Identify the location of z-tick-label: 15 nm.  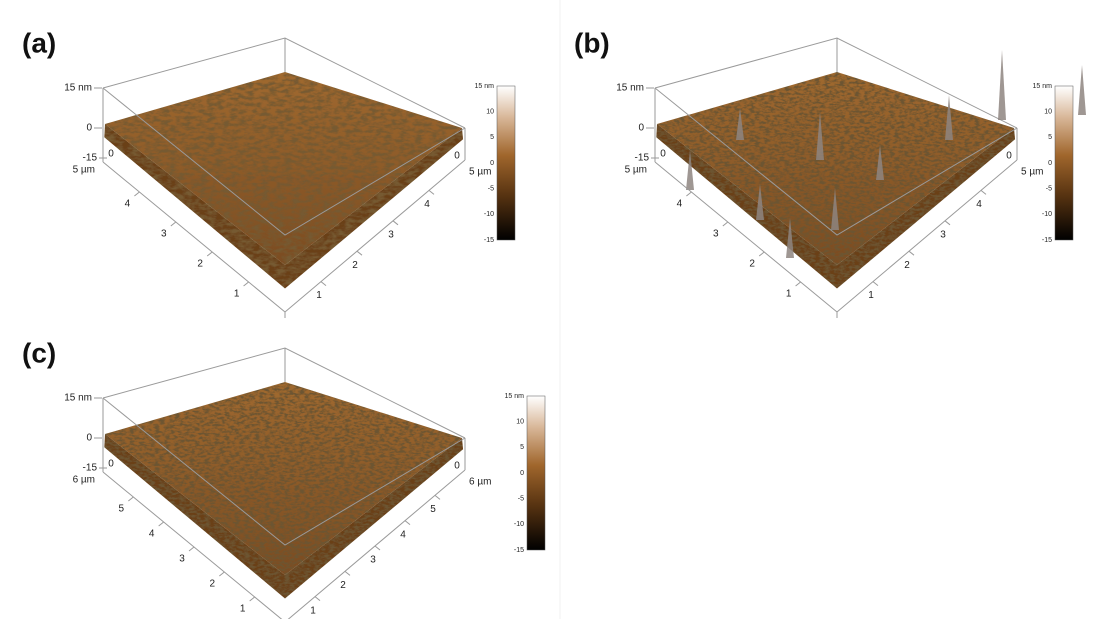
(78, 398).